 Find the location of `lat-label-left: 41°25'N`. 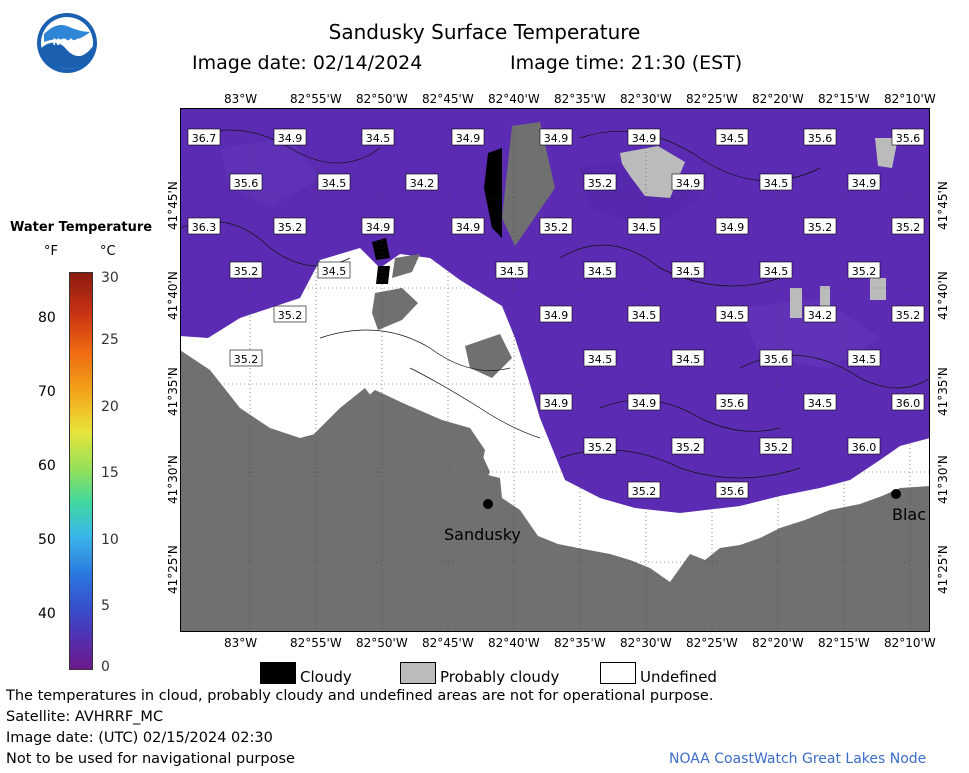

lat-label-left: 41°25'N is located at coordinates (173, 569).